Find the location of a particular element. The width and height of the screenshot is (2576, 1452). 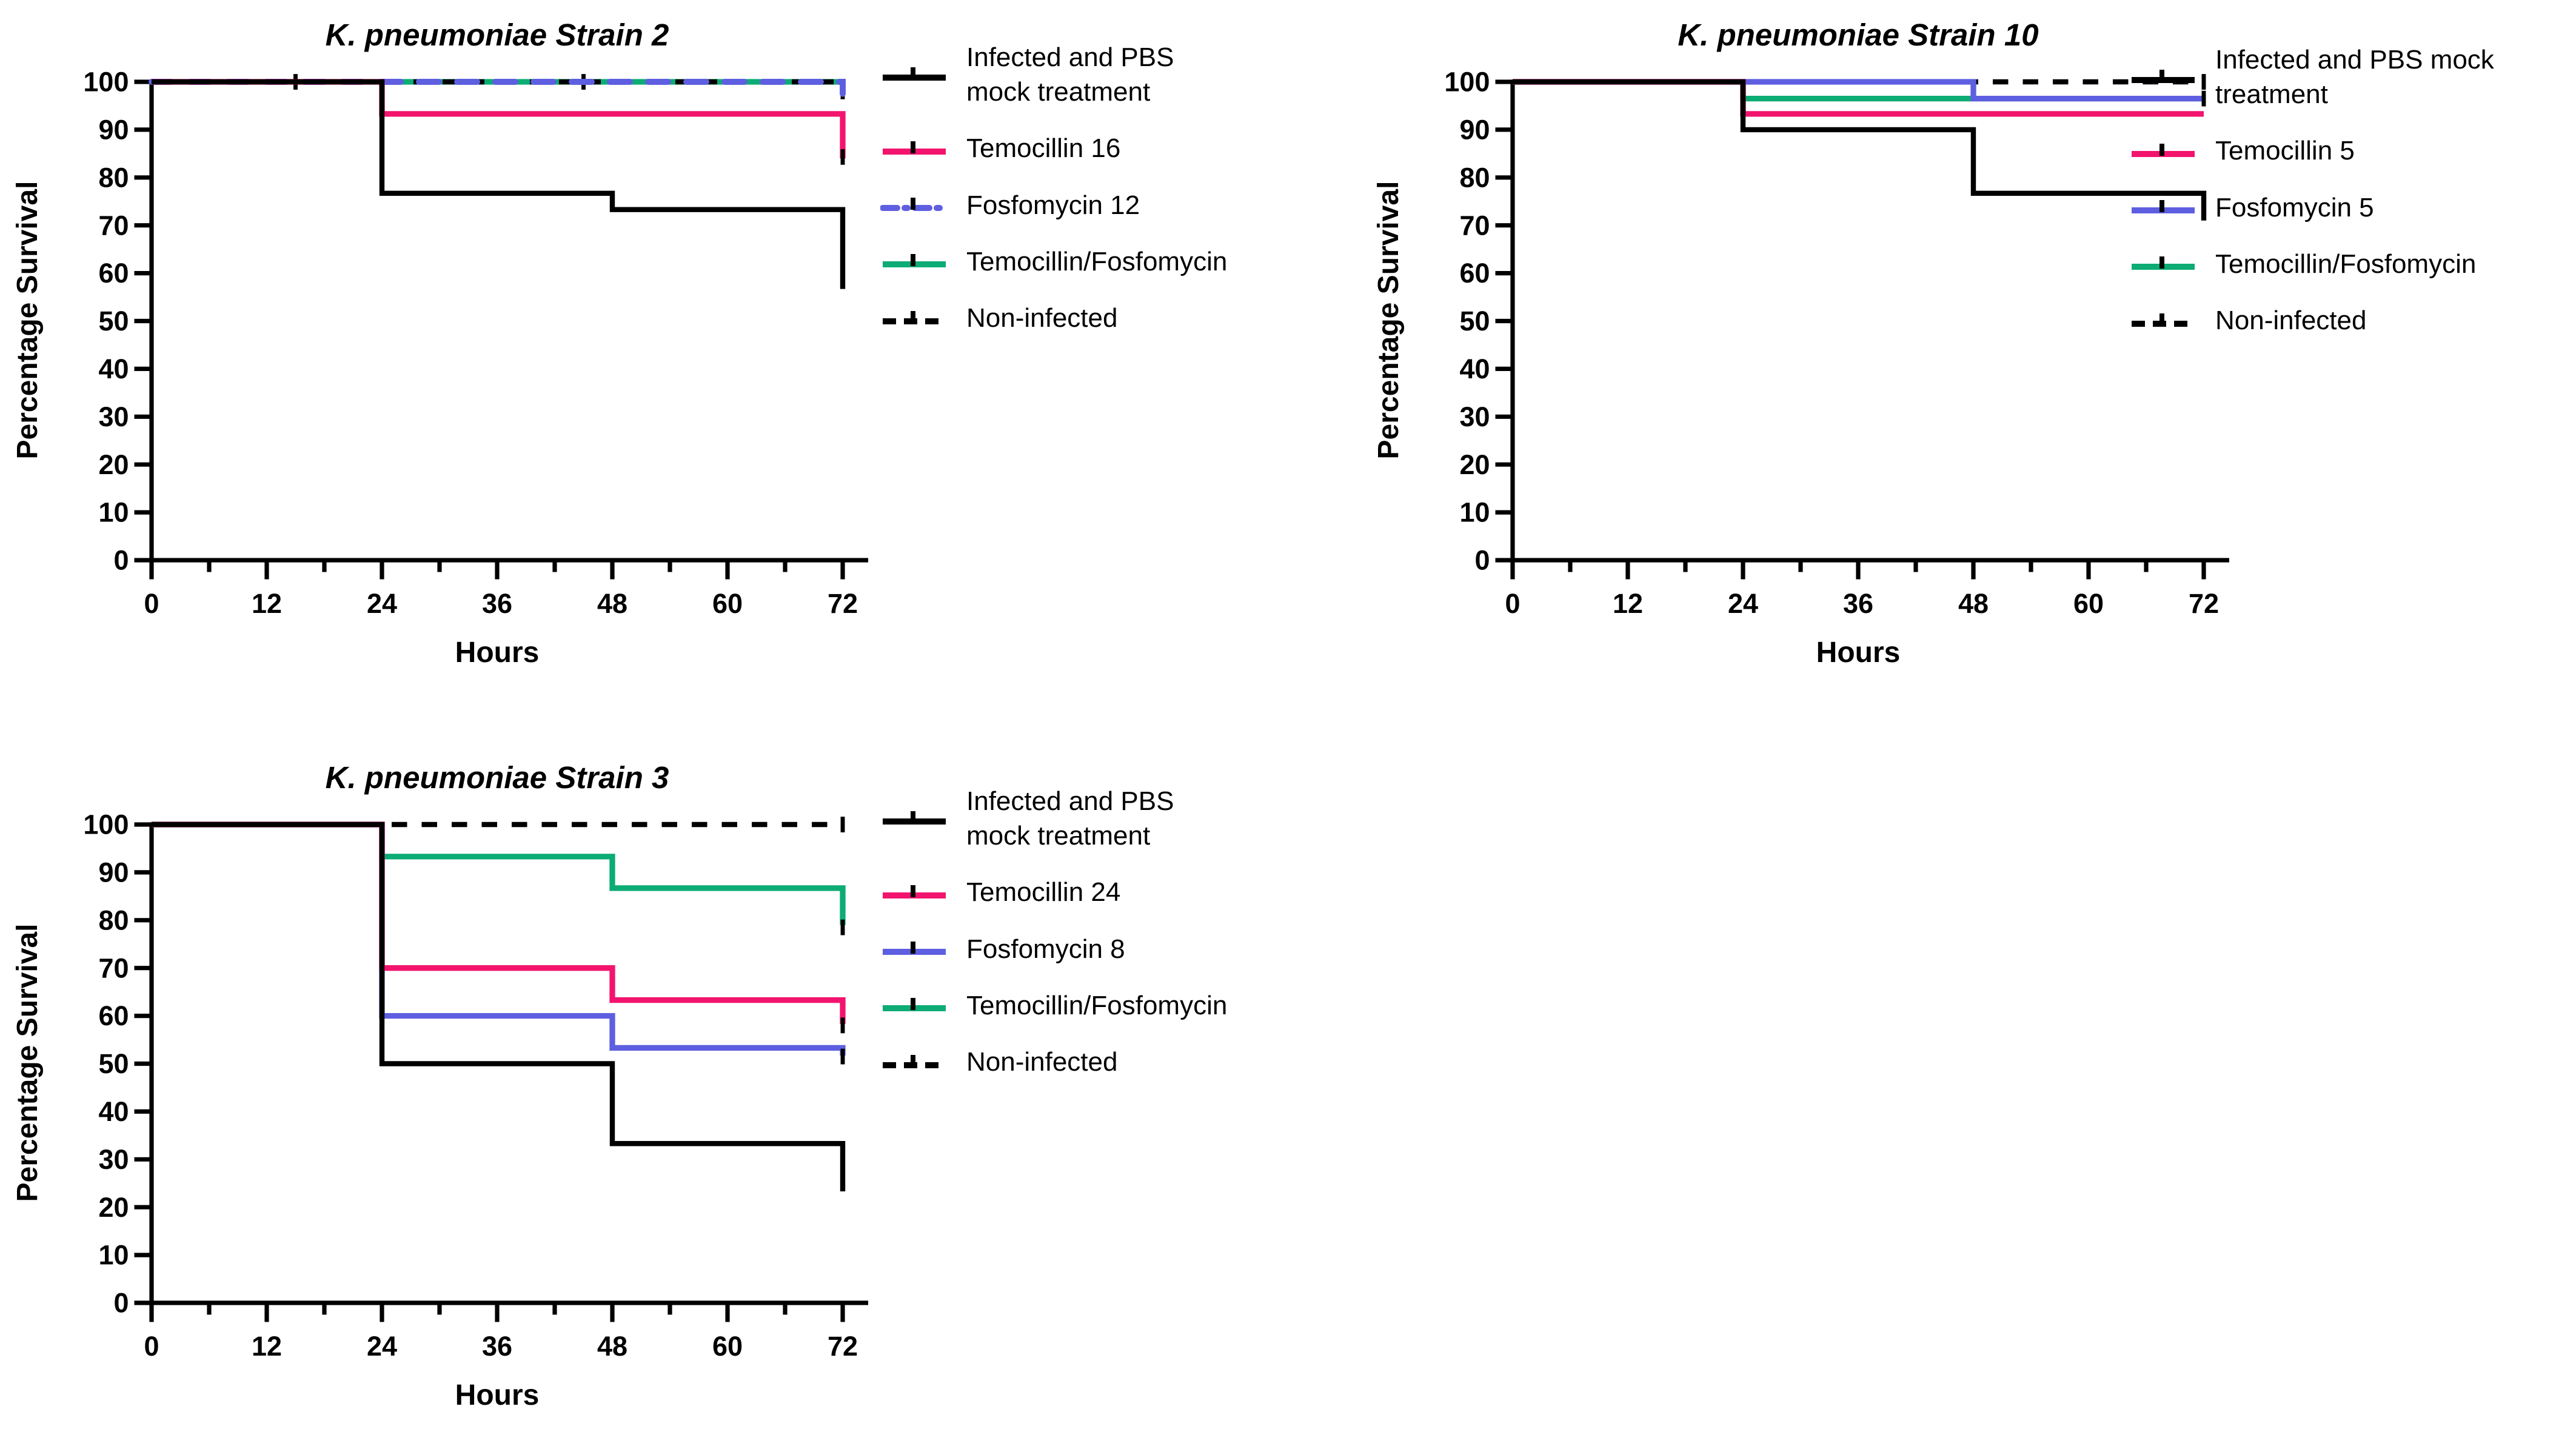

legend-entry-fosfomycin-12: Fosfomycin 12 is located at coordinates (1053, 205).